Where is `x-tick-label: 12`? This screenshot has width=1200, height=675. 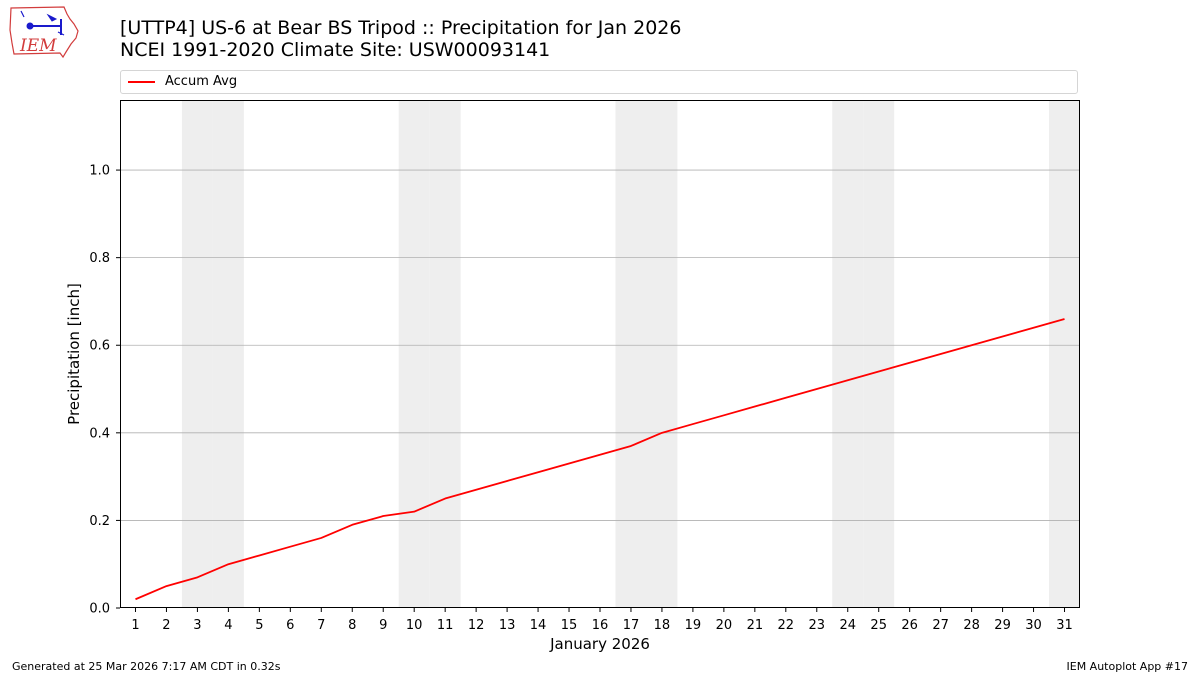 x-tick-label: 12 is located at coordinates (476, 625).